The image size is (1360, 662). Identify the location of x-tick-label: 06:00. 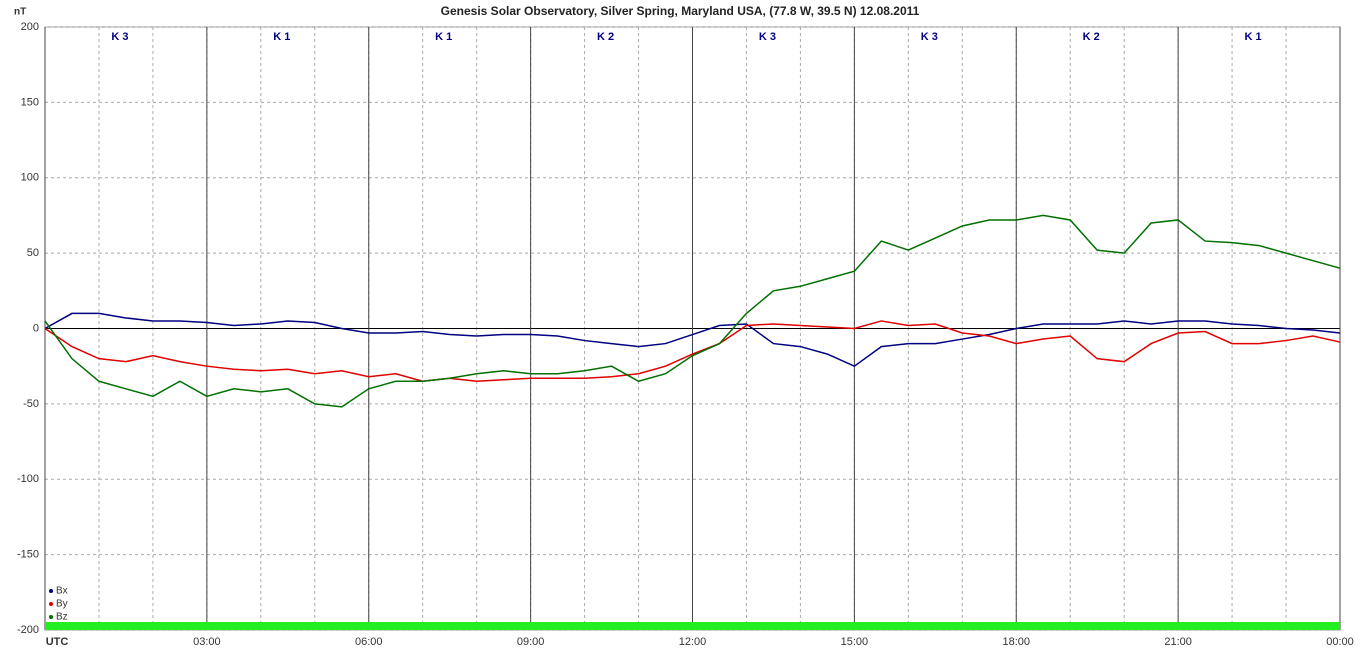
(369, 642).